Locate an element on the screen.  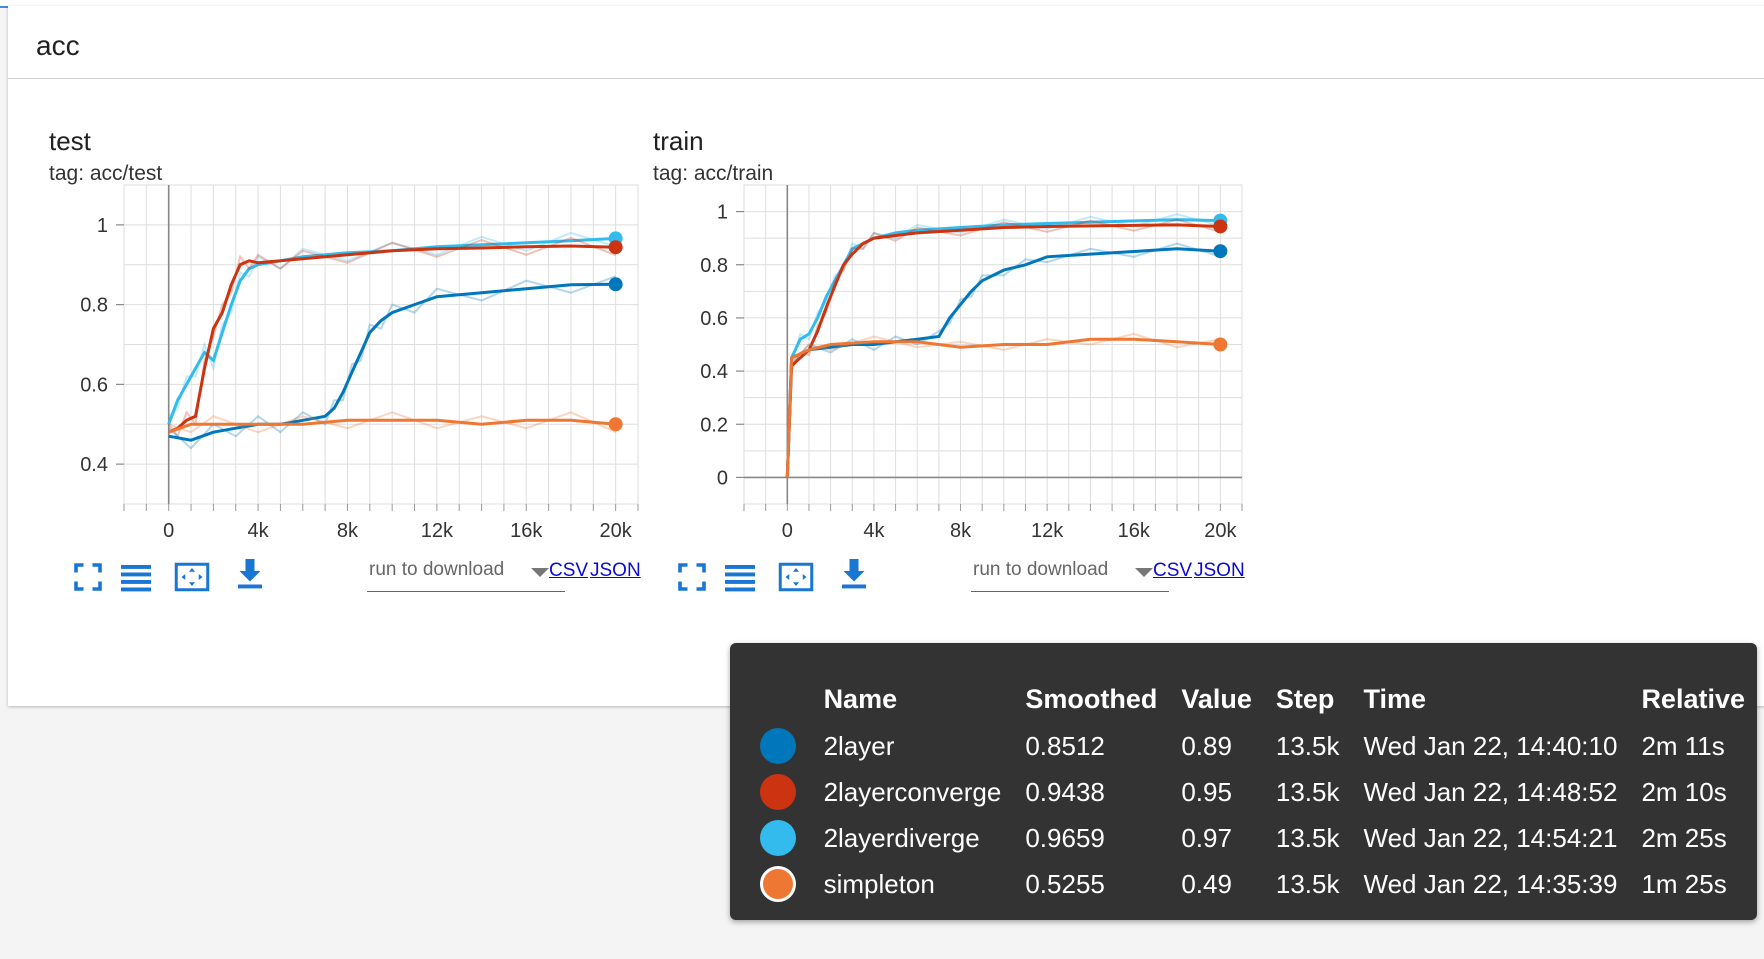
relative-value: 2m 25s is located at coordinates (1684, 837).